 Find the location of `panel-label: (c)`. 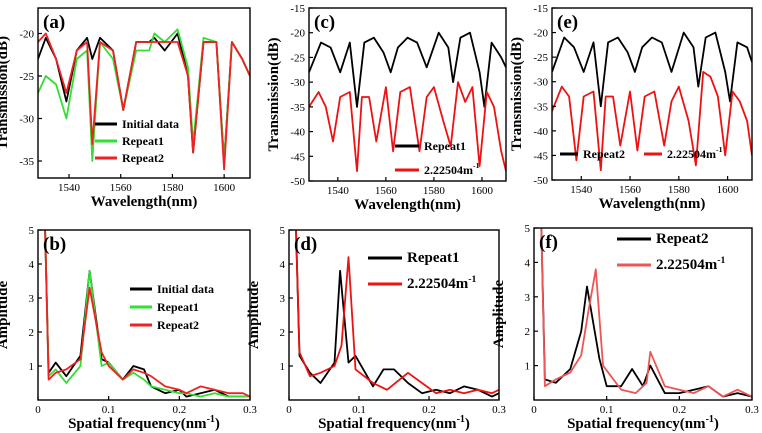

panel-label: (c) is located at coordinates (324, 22).